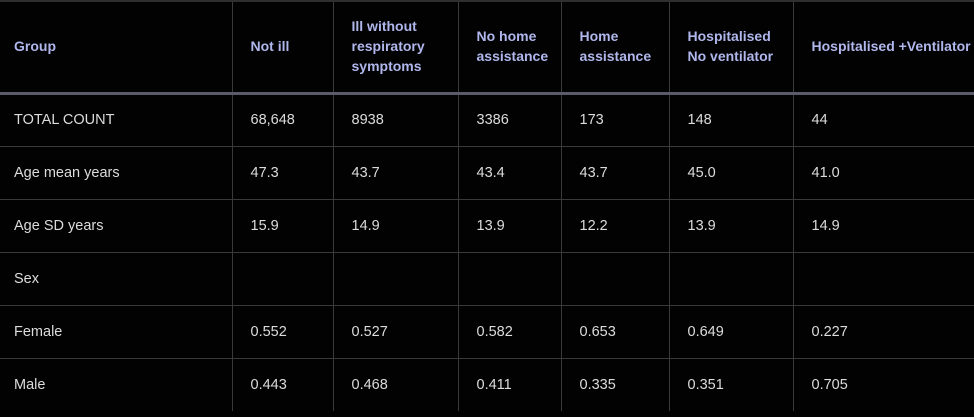 This screenshot has height=417, width=974. Describe the element at coordinates (510, 332) in the screenshot. I see `cell-value: 0.582` at that location.